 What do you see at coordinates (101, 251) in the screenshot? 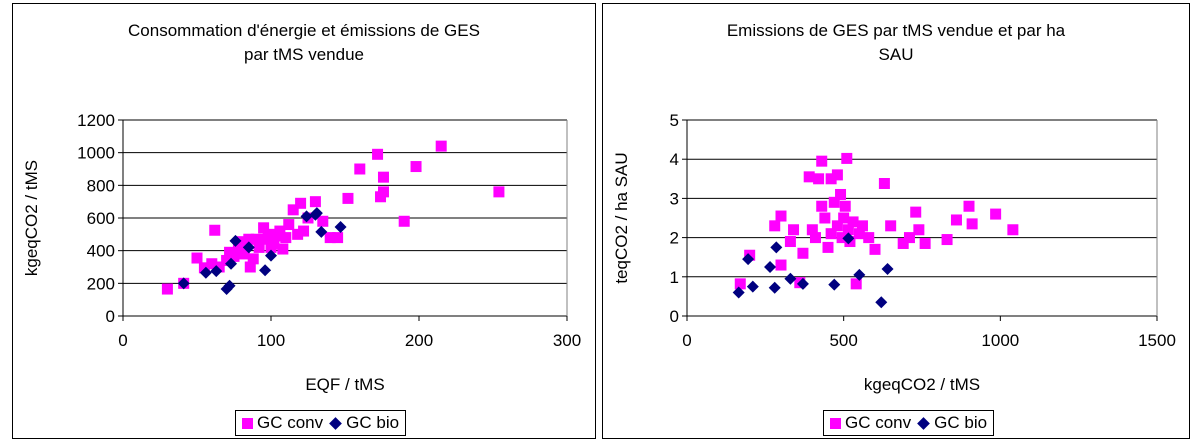
I see `y-tick-label: 400` at bounding box center [101, 251].